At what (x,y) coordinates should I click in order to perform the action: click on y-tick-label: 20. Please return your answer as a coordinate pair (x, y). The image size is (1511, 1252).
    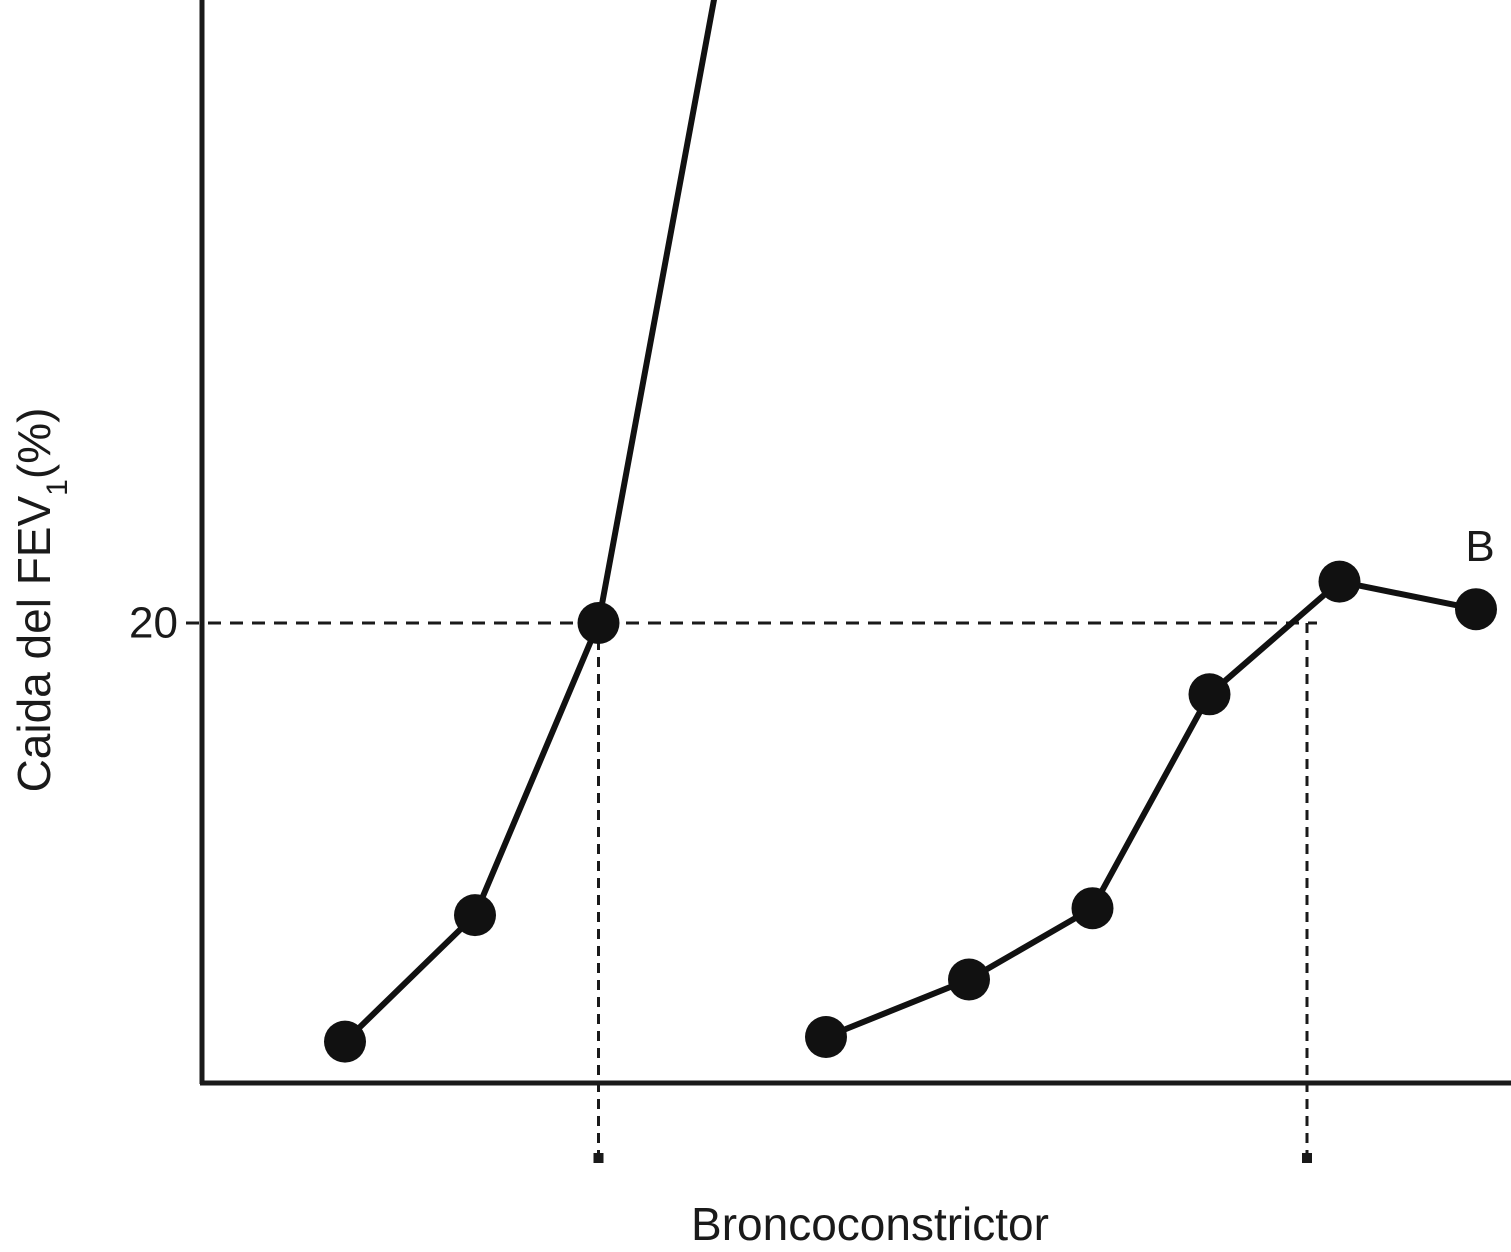
    Looking at the image, I should click on (153, 623).